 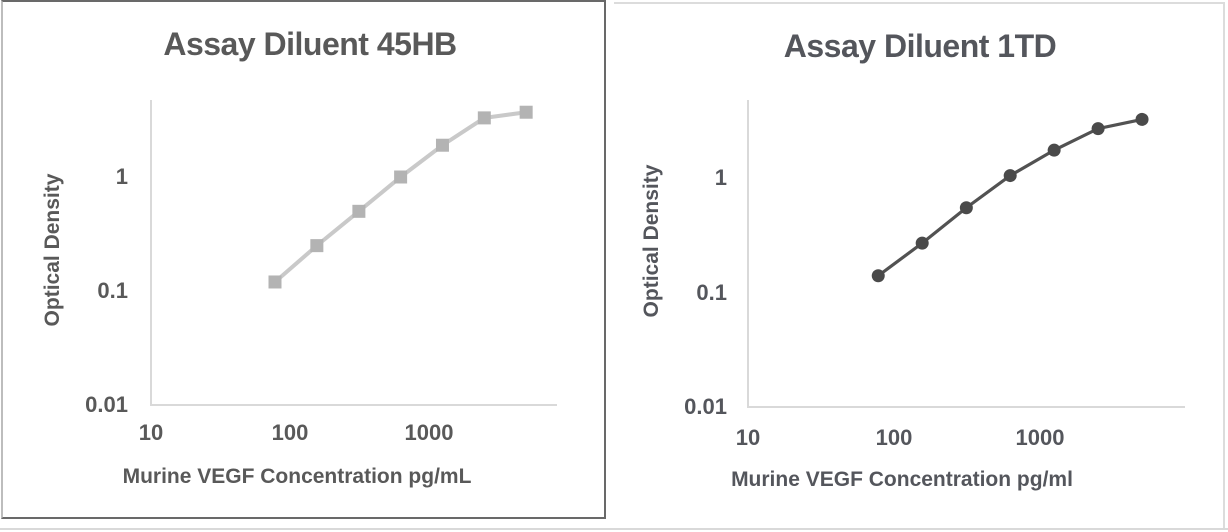 What do you see at coordinates (614, 529) in the screenshot?
I see `bottom-divider` at bounding box center [614, 529].